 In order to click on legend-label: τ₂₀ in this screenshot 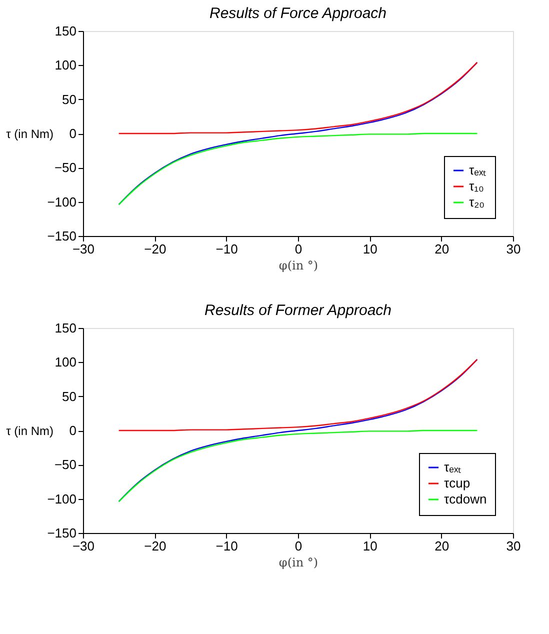, I will do `click(477, 202)`.